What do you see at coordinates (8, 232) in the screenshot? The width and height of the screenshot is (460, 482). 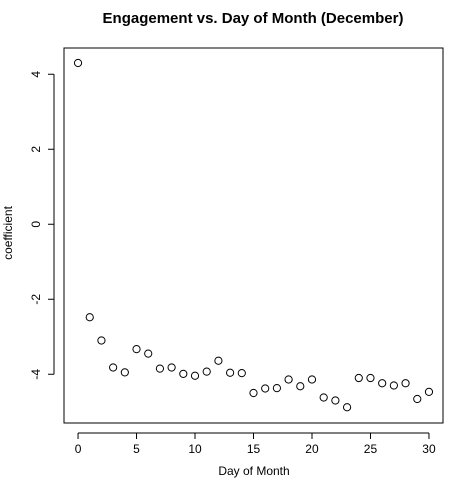 I see `y-axis-label: coefficient` at bounding box center [8, 232].